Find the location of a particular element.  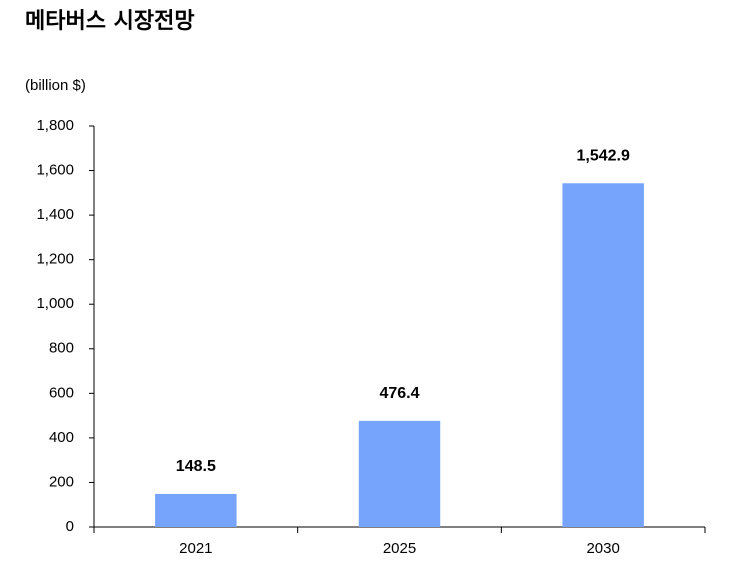

value-label: 476.4 is located at coordinates (399, 393).